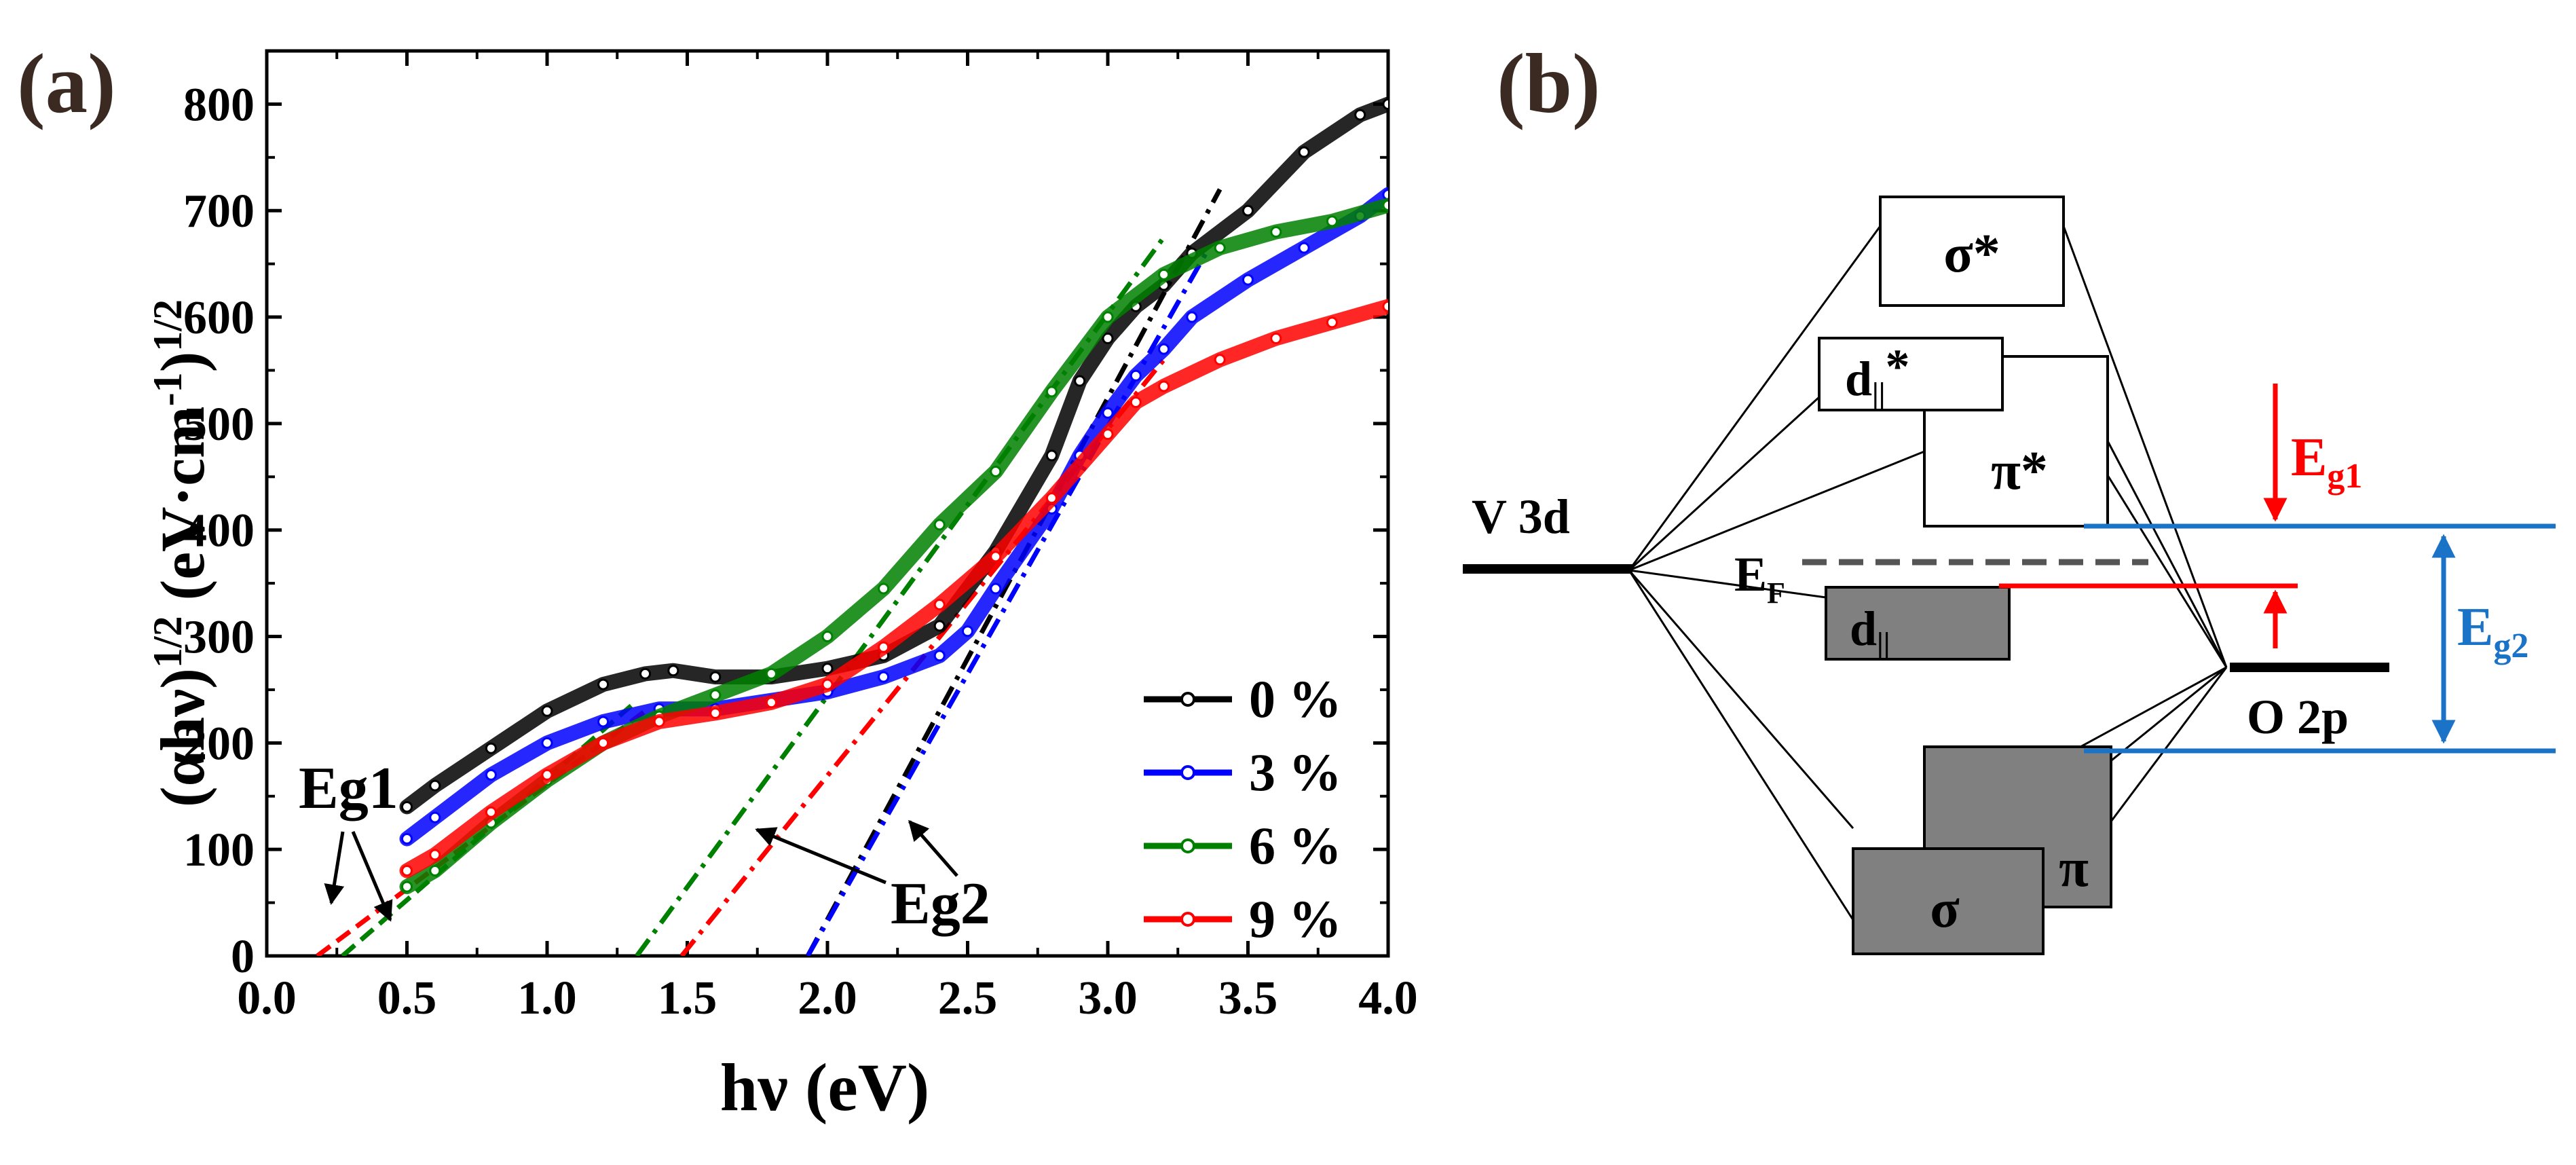 The image size is (2576, 1165). What do you see at coordinates (219, 531) in the screenshot?
I see `y-tick-label: 400` at bounding box center [219, 531].